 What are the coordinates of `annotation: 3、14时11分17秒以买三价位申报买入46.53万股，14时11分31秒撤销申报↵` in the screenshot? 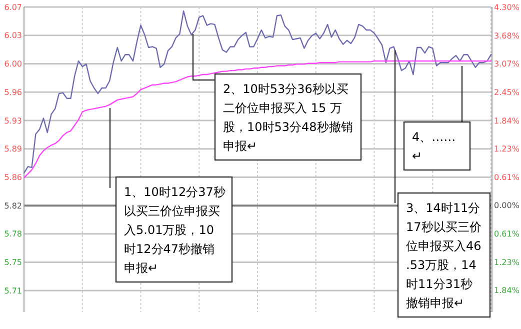 It's located at (444, 255).